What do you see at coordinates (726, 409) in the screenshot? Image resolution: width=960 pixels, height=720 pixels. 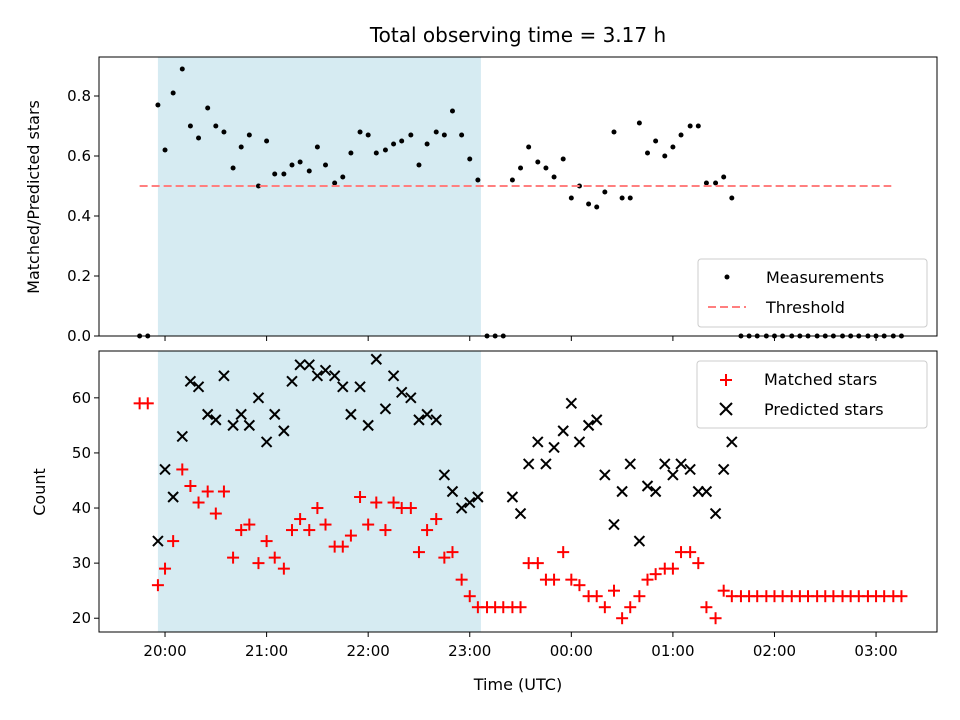 I see `predicted-stars-legend-marker` at bounding box center [726, 409].